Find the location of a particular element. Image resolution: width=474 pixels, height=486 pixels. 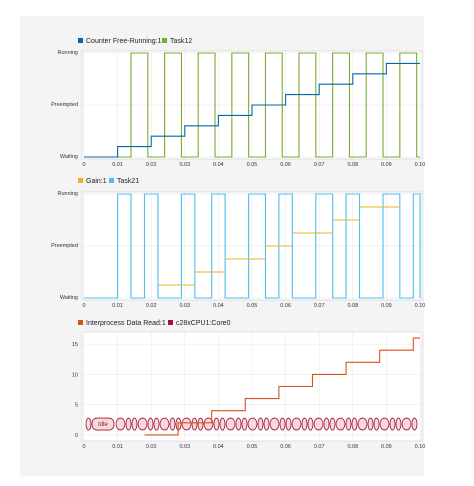

legend-label-task21: Task21 is located at coordinates (128, 181).